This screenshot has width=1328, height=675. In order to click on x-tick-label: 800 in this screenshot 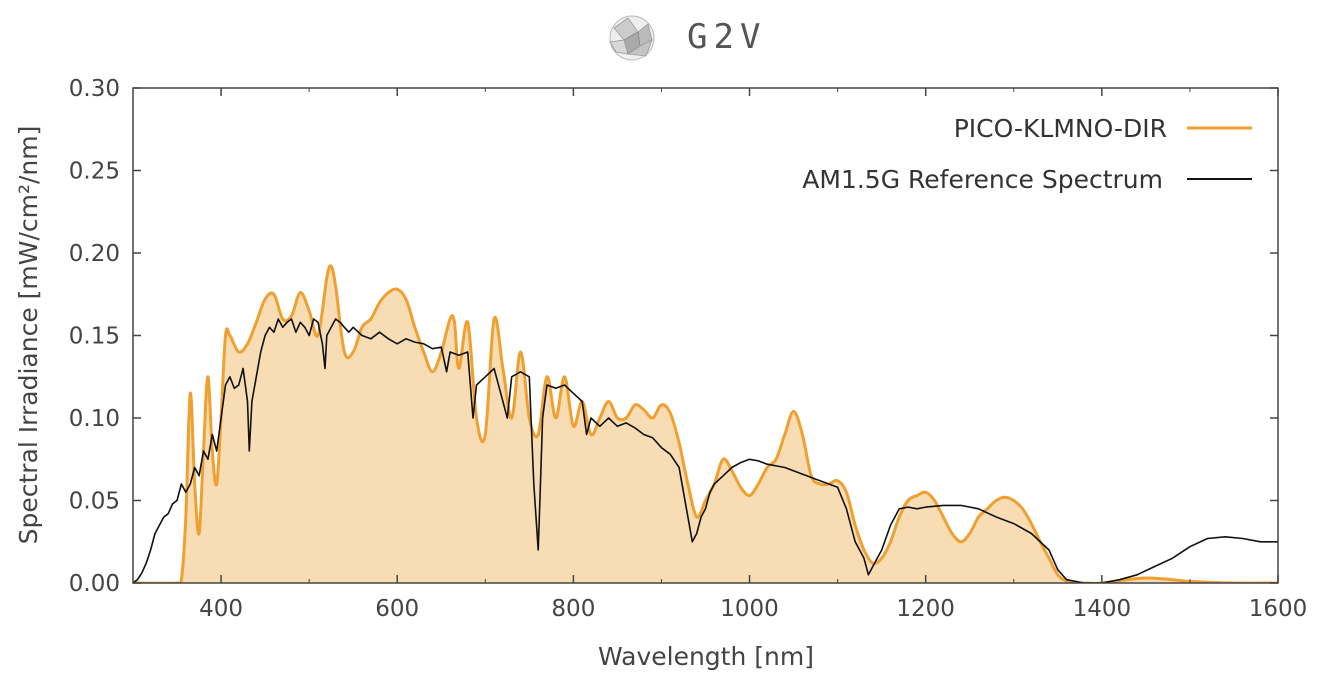, I will do `click(573, 609)`.